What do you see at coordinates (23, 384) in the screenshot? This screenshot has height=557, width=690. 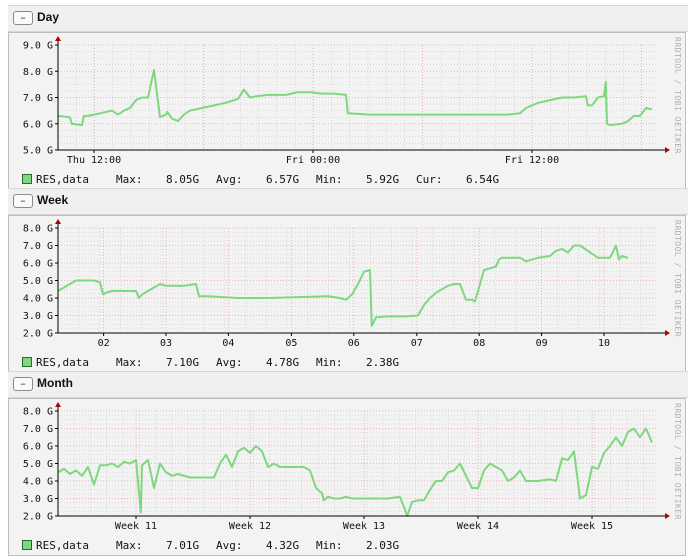 I see `month-collapse-button: –` at bounding box center [23, 384].